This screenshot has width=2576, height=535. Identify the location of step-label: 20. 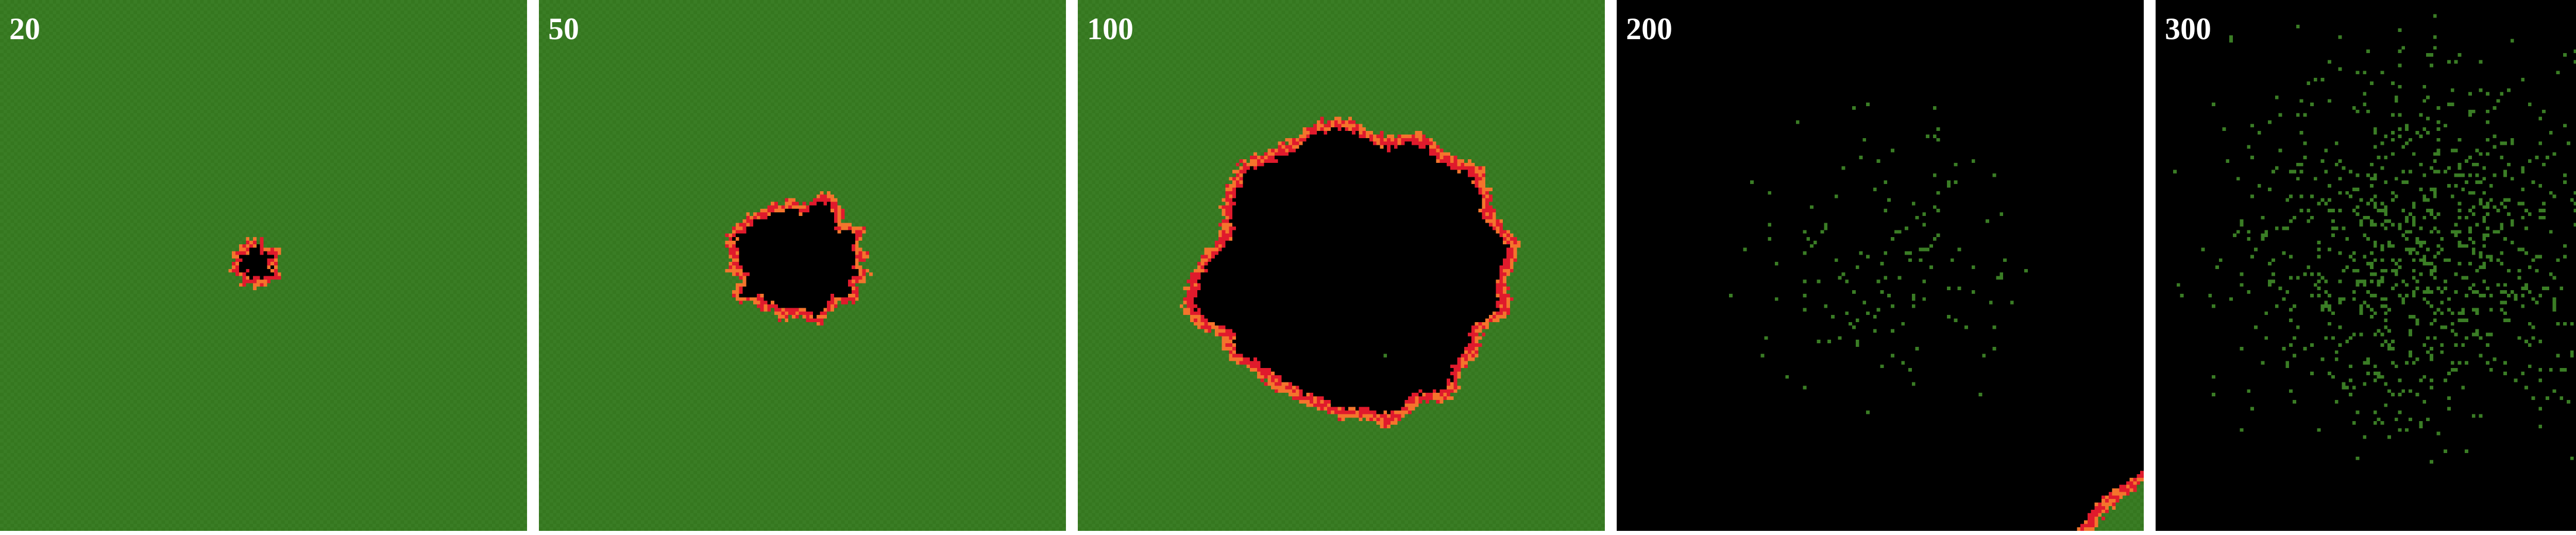
(24, 29).